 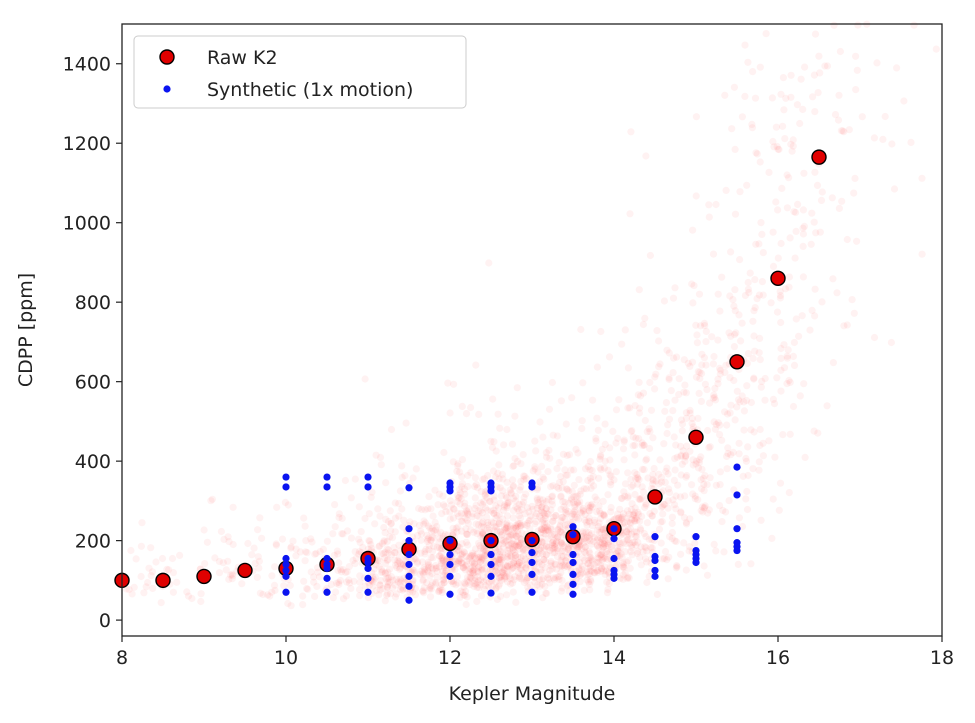 I want to click on y-axis-label: CDPP [ppm], so click(x=26, y=330).